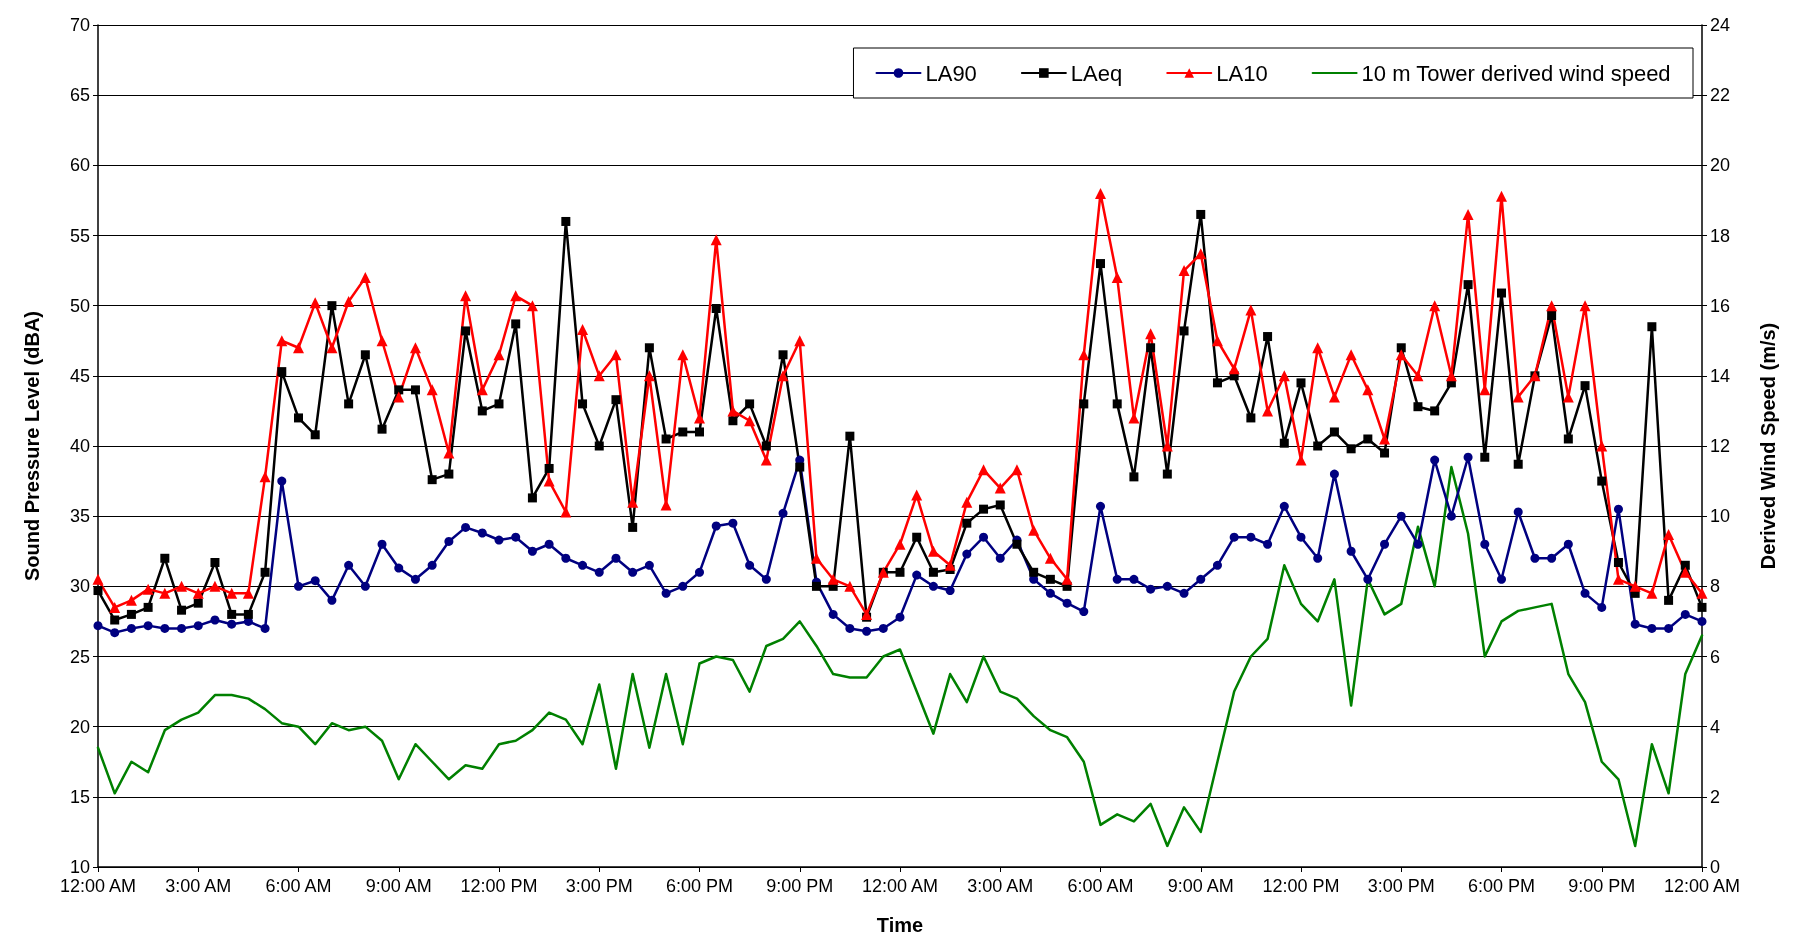 The height and width of the screenshot is (952, 1803). What do you see at coordinates (1720, 516) in the screenshot?
I see `y2-tick-label: 10` at bounding box center [1720, 516].